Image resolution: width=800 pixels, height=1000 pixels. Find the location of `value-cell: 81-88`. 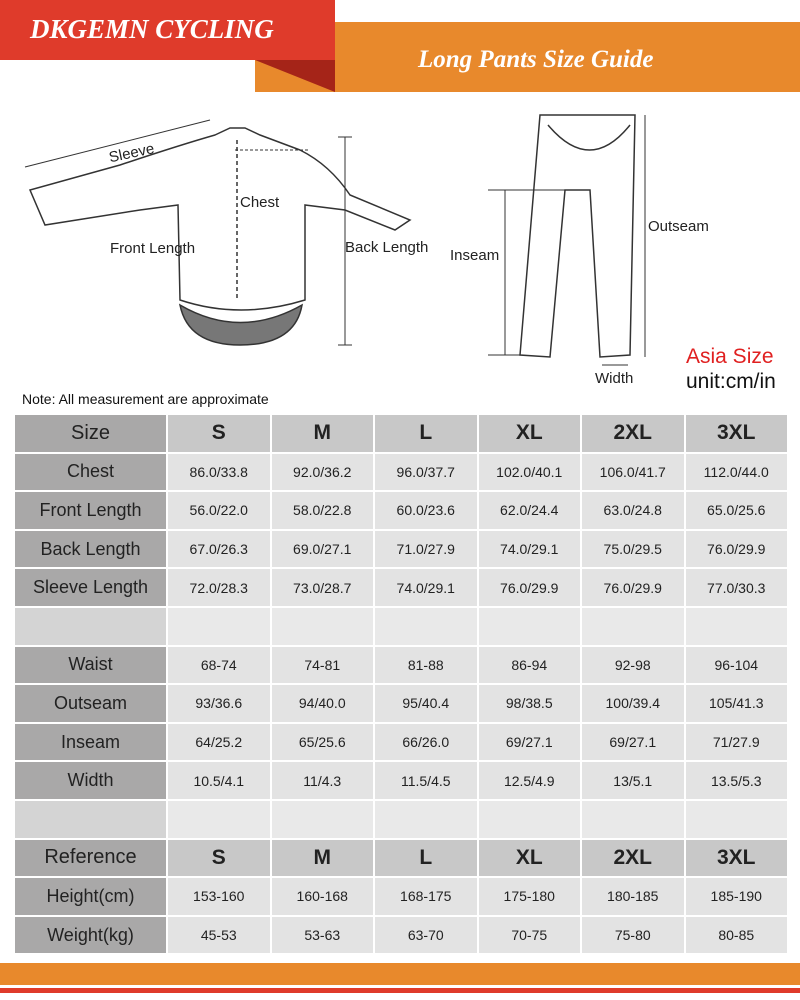

value-cell: 81-88 is located at coordinates (426, 665).